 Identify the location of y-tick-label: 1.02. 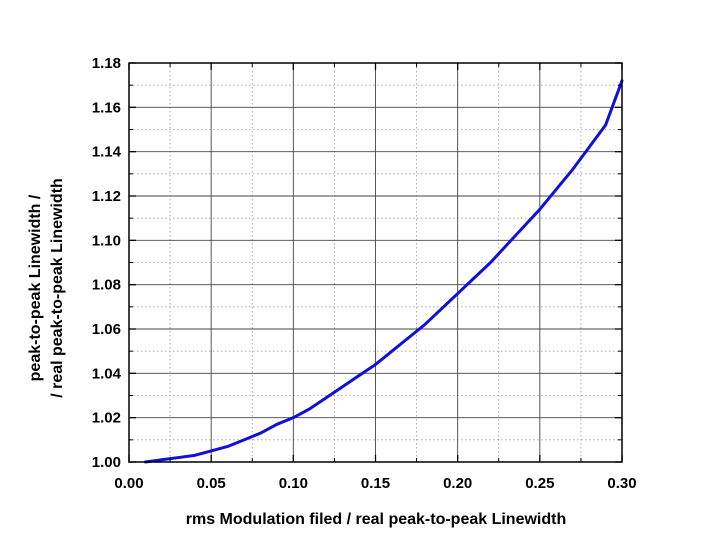
(106, 418).